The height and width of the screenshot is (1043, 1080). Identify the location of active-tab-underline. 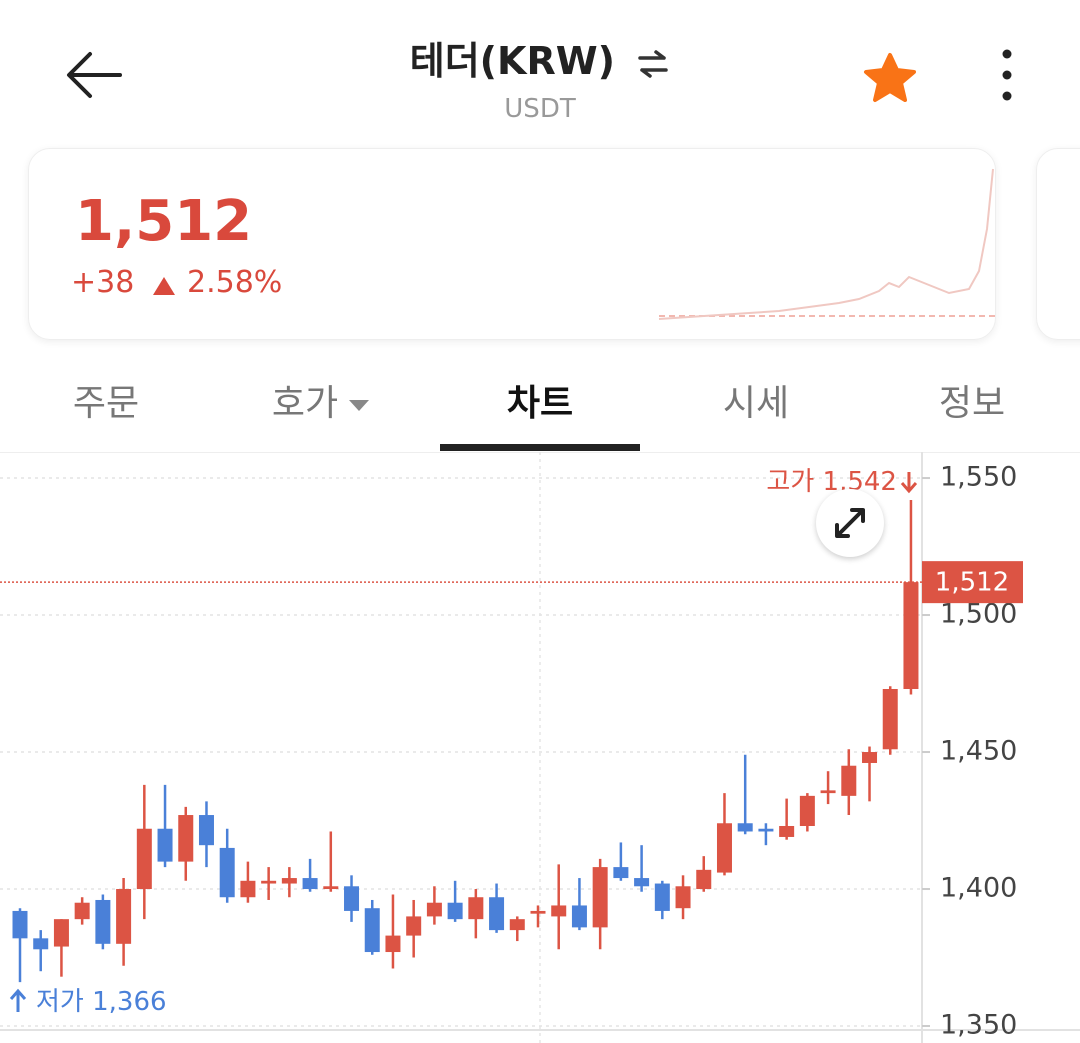
(540, 447).